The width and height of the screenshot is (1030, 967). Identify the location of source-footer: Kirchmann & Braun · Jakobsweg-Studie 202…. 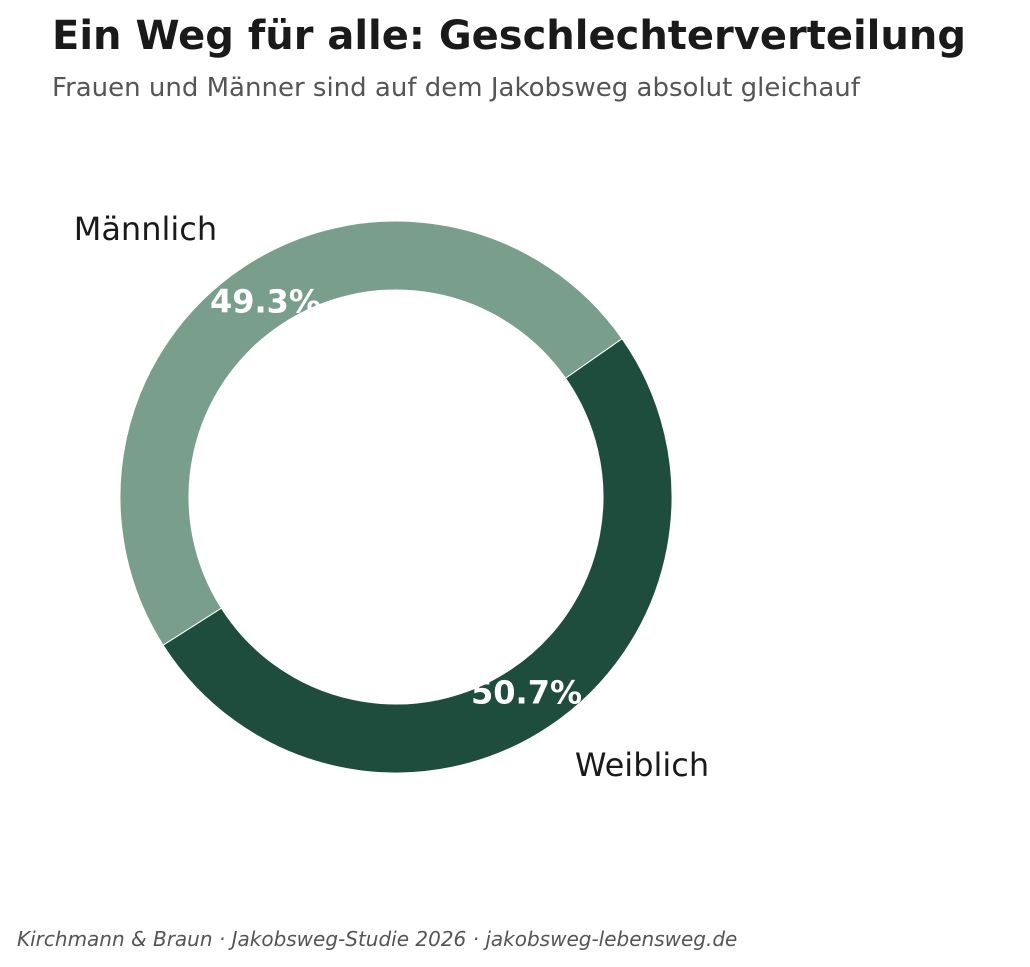
(377, 939).